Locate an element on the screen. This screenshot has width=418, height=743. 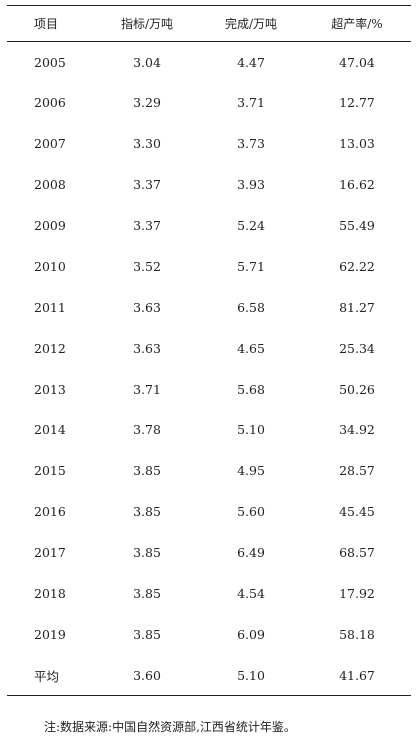
row-rate-cell: 41.67 is located at coordinates (357, 675).